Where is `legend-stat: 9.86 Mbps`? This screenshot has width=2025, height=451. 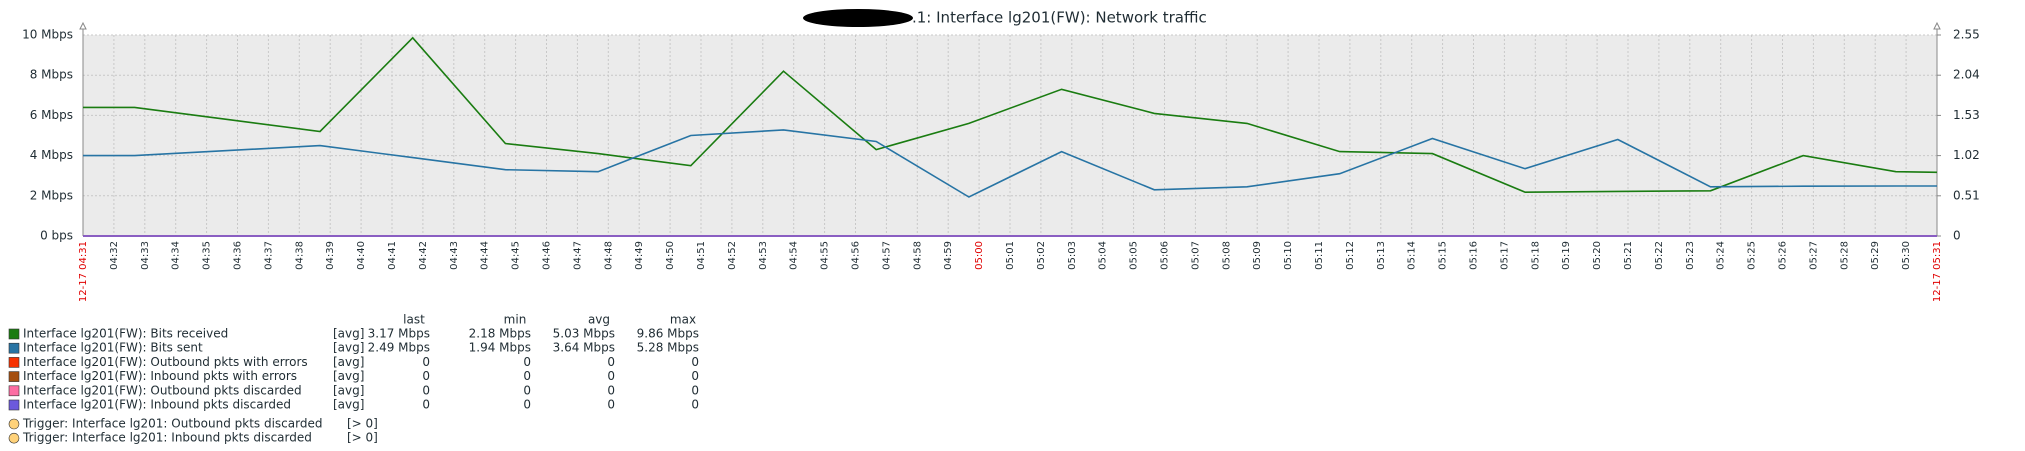 legend-stat: 9.86 Mbps is located at coordinates (668, 334).